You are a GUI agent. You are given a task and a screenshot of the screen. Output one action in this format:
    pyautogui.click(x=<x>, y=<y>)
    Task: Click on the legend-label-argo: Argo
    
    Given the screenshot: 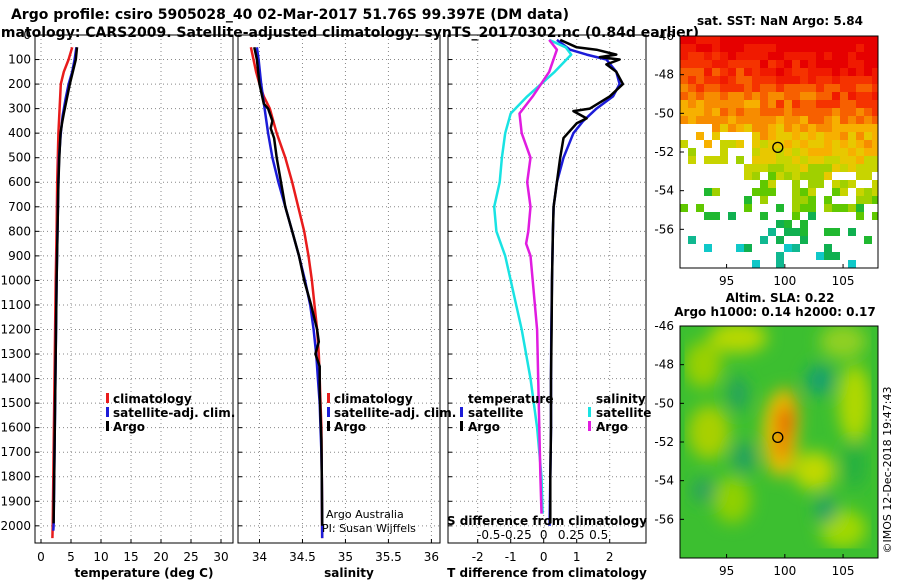 What is the action you would take?
    pyautogui.click(x=350, y=427)
    